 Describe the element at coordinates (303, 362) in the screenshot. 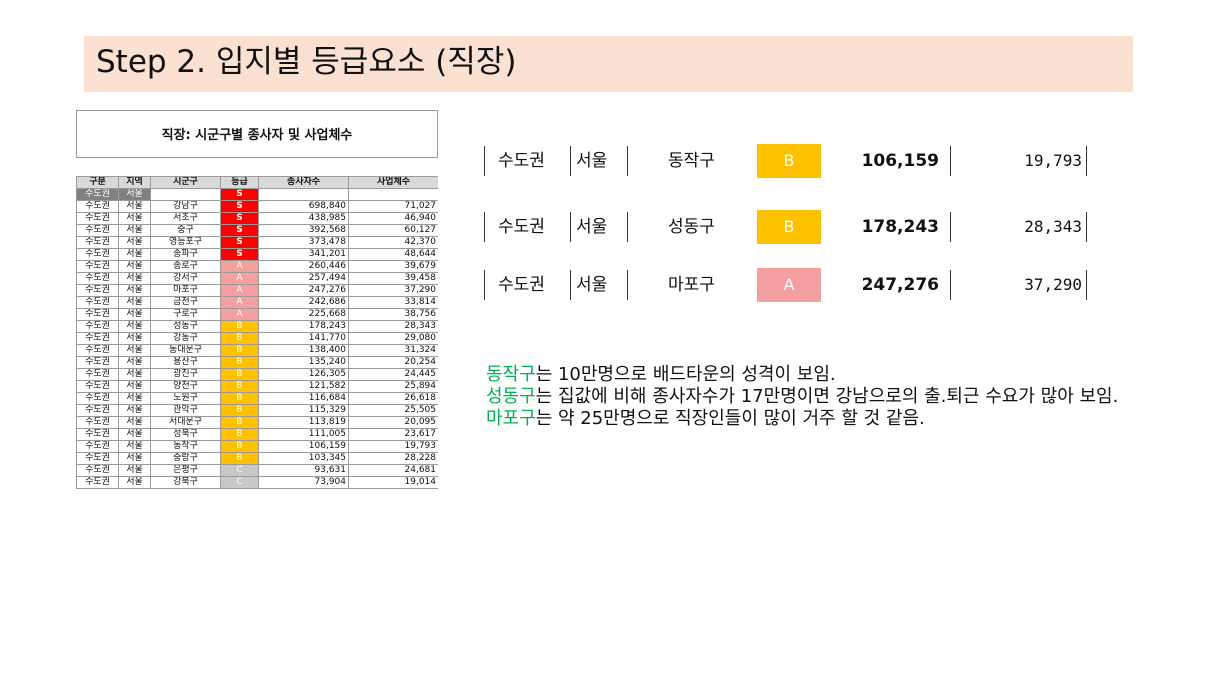

I see `cell-workers: 135,240` at that location.